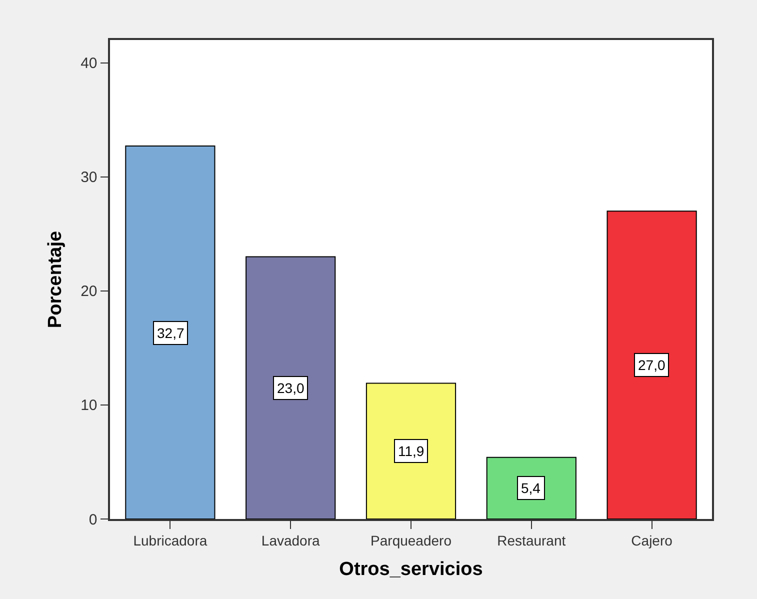  Describe the element at coordinates (55, 279) in the screenshot. I see `y-axis-title: Porcentaje` at that location.